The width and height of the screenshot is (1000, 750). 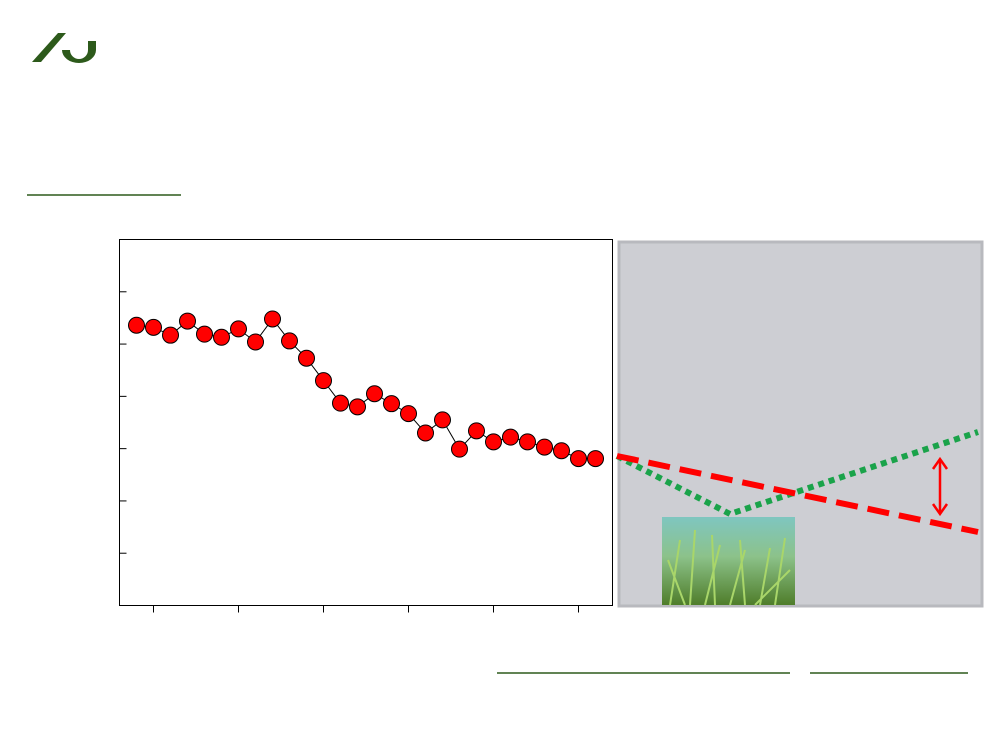 I want to click on scenario-decline, so click(x=797, y=494).